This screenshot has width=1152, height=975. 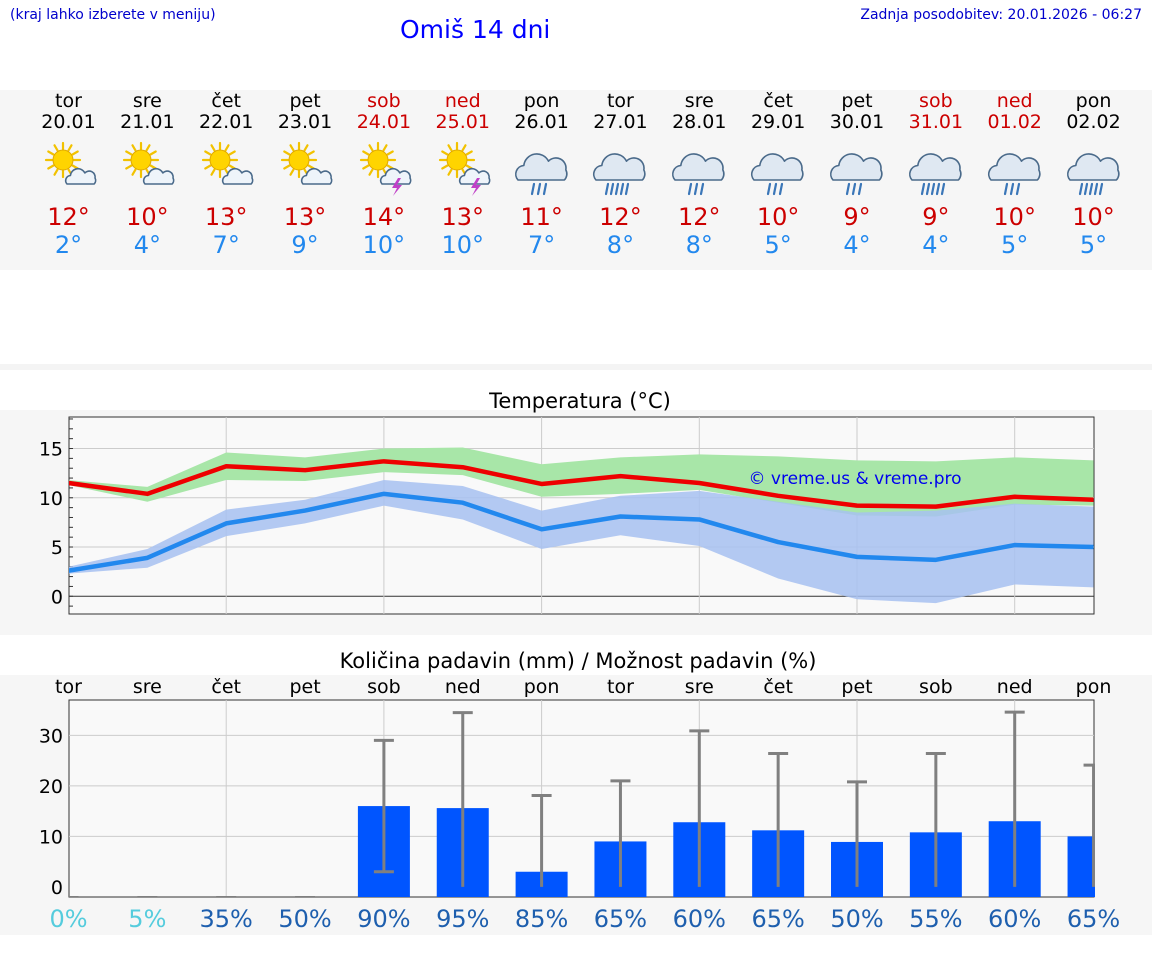 What do you see at coordinates (936, 122) in the screenshot?
I see `day-date: 31.01` at bounding box center [936, 122].